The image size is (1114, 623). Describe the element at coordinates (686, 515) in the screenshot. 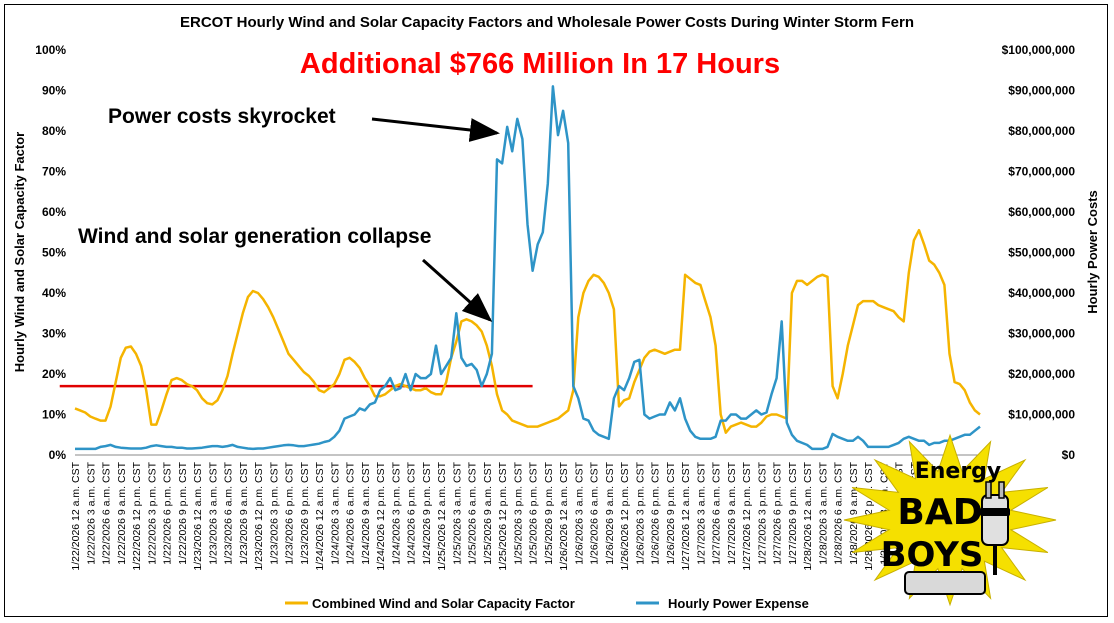

I see `x-tick-label: 1/27/2026 12 a.m. CST` at that location.